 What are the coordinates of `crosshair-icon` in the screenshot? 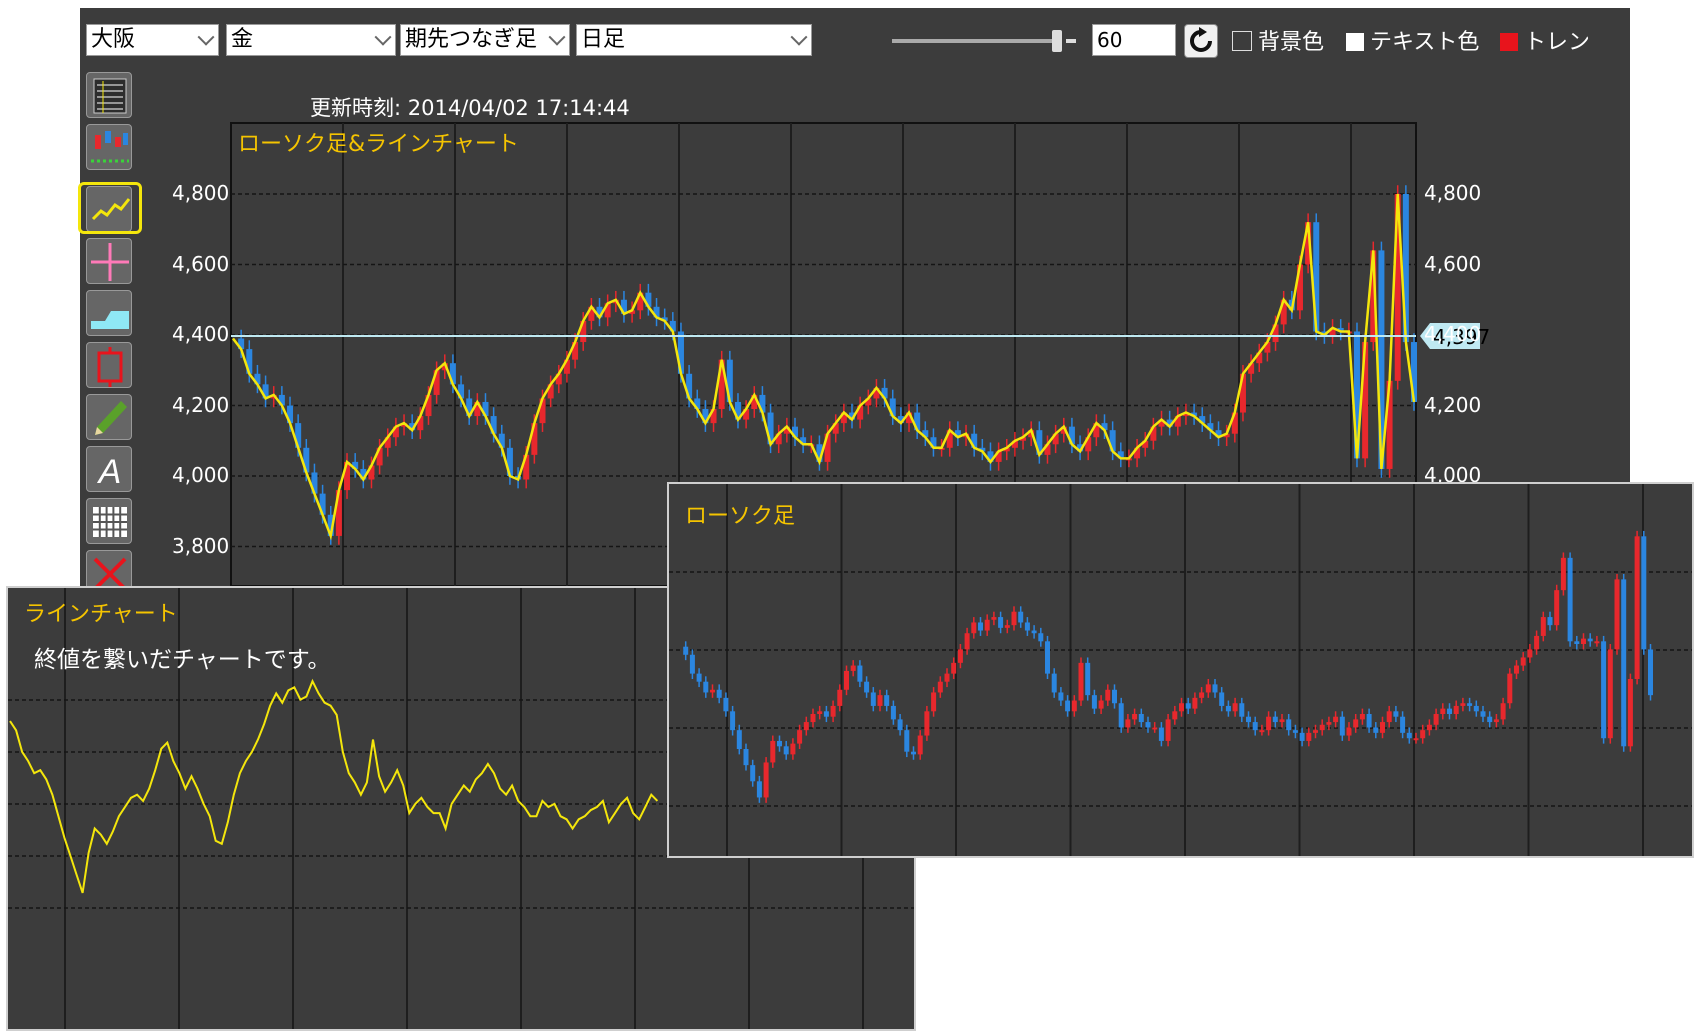 It's located at (110, 262).